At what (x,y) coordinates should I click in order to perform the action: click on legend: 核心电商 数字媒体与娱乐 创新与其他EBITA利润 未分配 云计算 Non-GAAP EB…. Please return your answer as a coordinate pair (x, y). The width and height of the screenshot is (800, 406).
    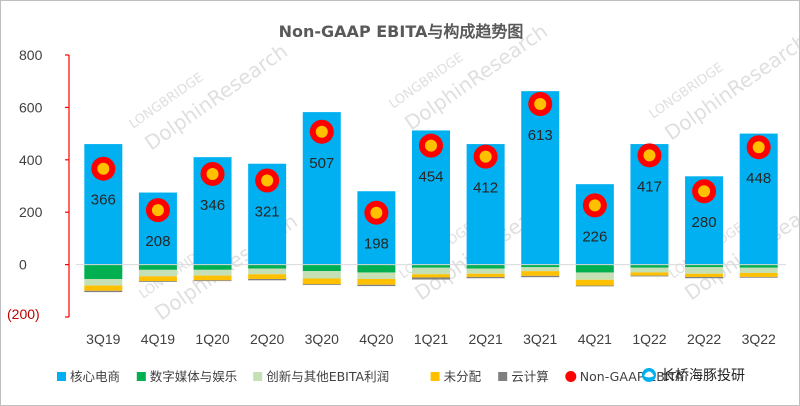
    Looking at the image, I should click on (370, 376).